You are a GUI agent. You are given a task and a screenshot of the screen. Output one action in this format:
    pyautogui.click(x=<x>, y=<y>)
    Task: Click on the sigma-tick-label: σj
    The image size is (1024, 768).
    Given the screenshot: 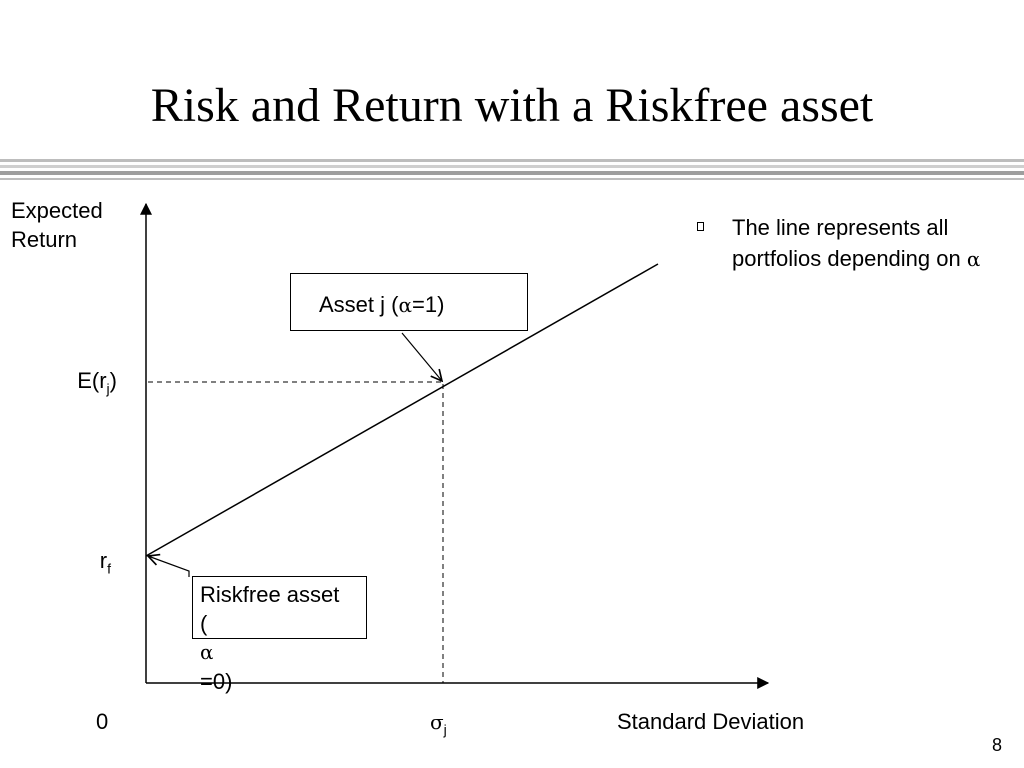 What is the action you would take?
    pyautogui.click(x=438, y=724)
    